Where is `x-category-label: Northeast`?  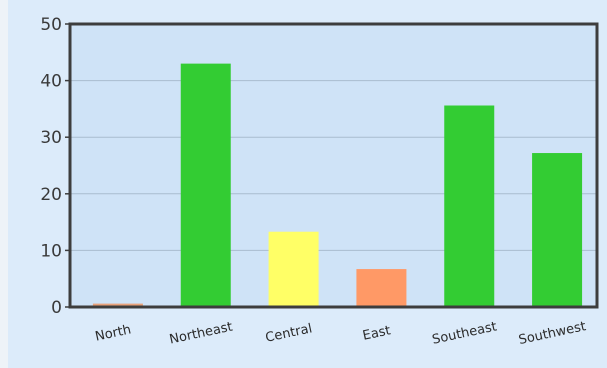 x-category-label: Northeast is located at coordinates (201, 334).